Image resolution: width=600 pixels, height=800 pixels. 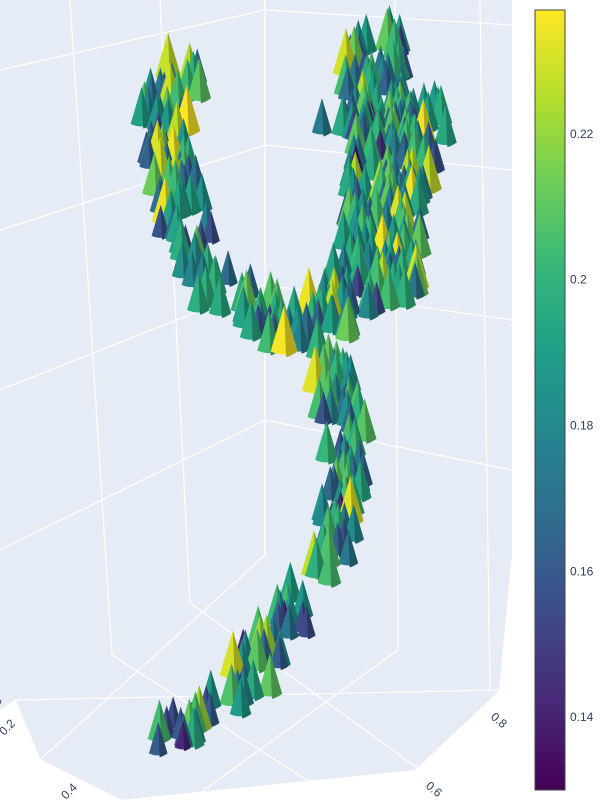 I want to click on colorbar-ticks: 0.14 0.16 0.18 0.2 0.22, so click(x=582, y=425).